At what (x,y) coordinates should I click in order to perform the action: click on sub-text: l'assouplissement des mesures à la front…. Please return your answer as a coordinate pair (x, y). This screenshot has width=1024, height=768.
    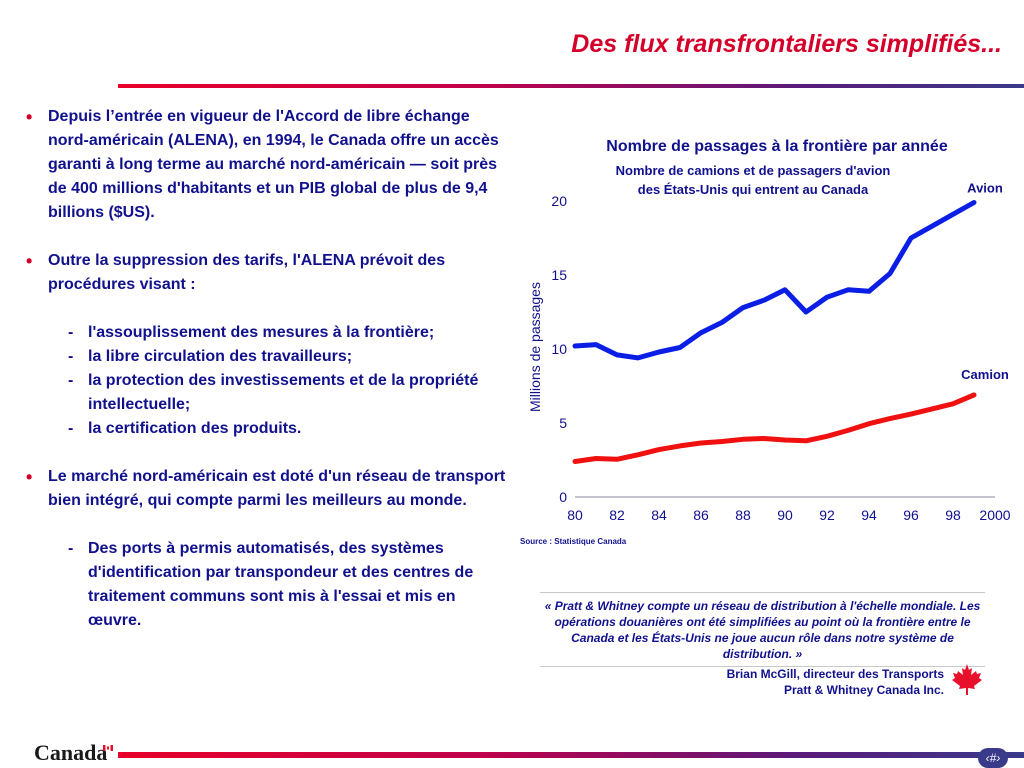
    Looking at the image, I should click on (261, 332).